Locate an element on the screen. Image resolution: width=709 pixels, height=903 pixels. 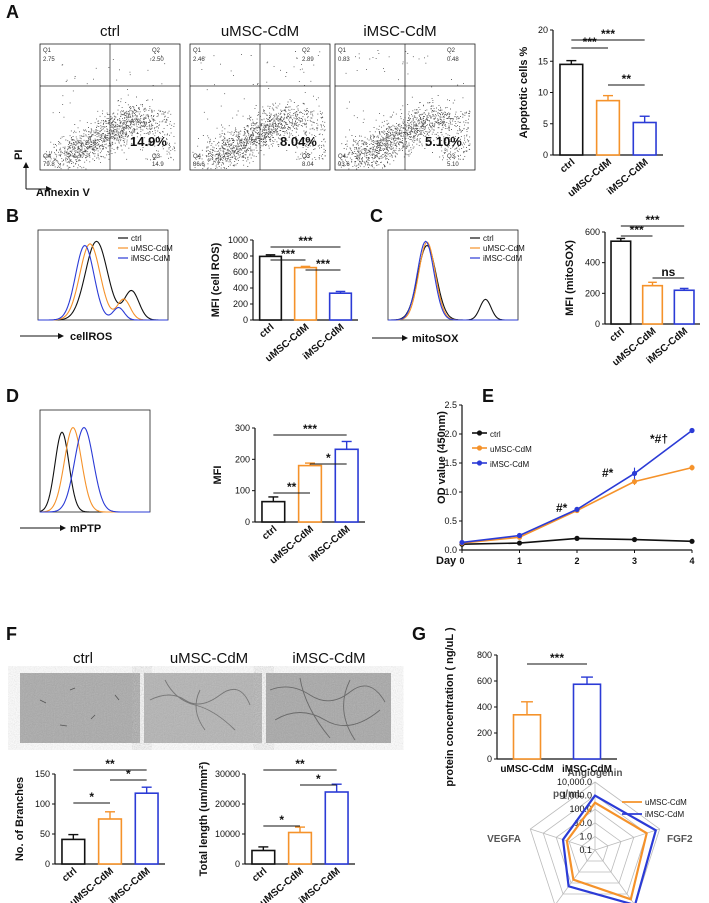
panel-label-f: F is located at coordinates (11, 634).